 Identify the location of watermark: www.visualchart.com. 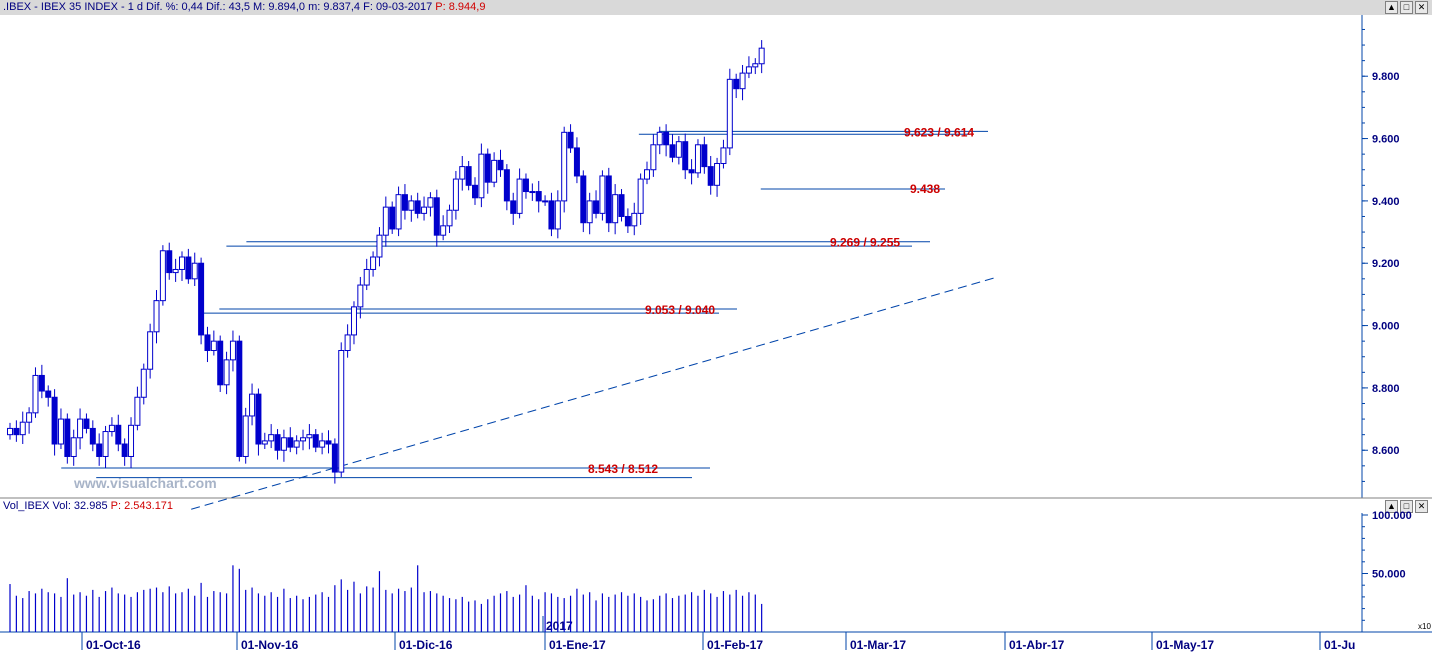
(145, 483).